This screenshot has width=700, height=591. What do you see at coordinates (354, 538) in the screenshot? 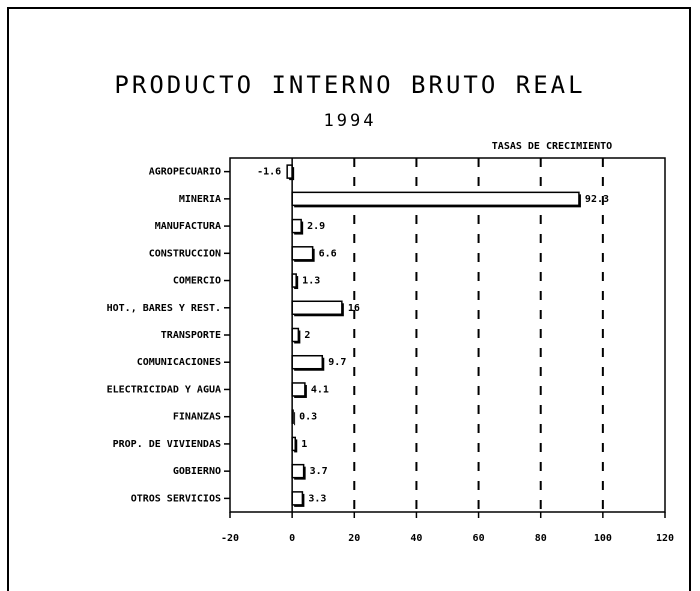
I see `x-tick-label: 20` at bounding box center [354, 538].